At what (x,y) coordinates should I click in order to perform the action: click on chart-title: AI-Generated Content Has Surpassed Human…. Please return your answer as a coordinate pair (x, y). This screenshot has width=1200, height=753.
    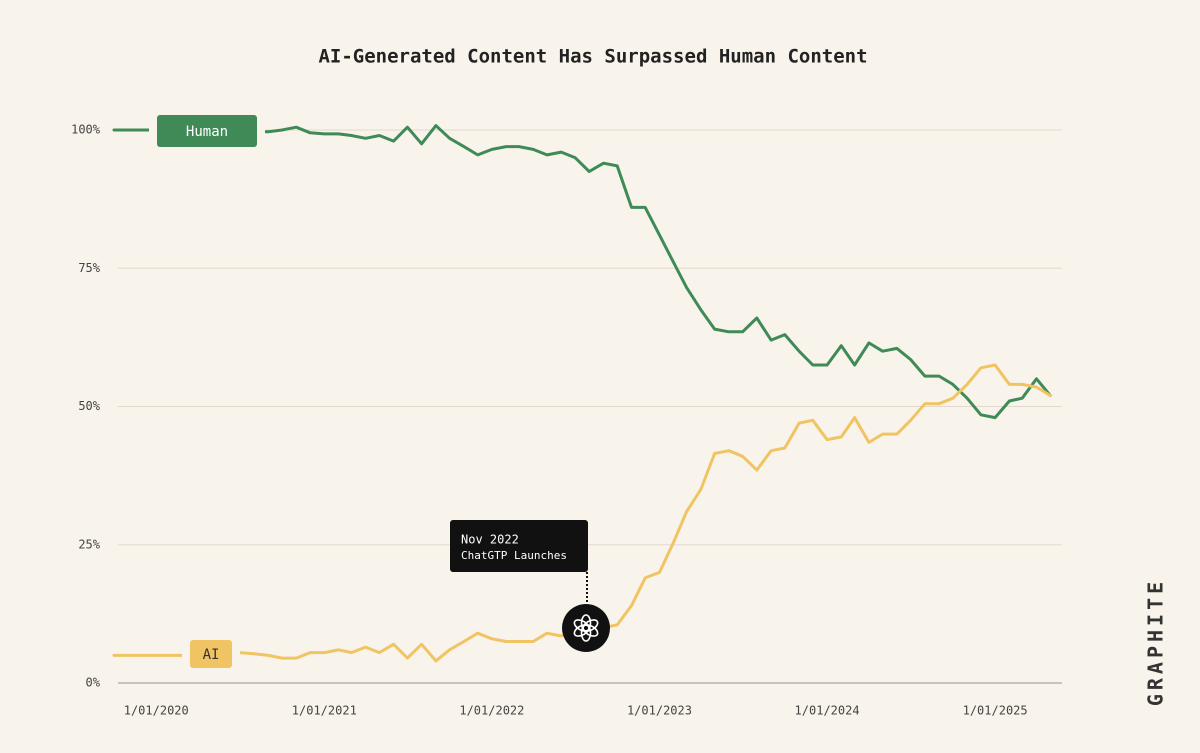
    Looking at the image, I should click on (592, 57).